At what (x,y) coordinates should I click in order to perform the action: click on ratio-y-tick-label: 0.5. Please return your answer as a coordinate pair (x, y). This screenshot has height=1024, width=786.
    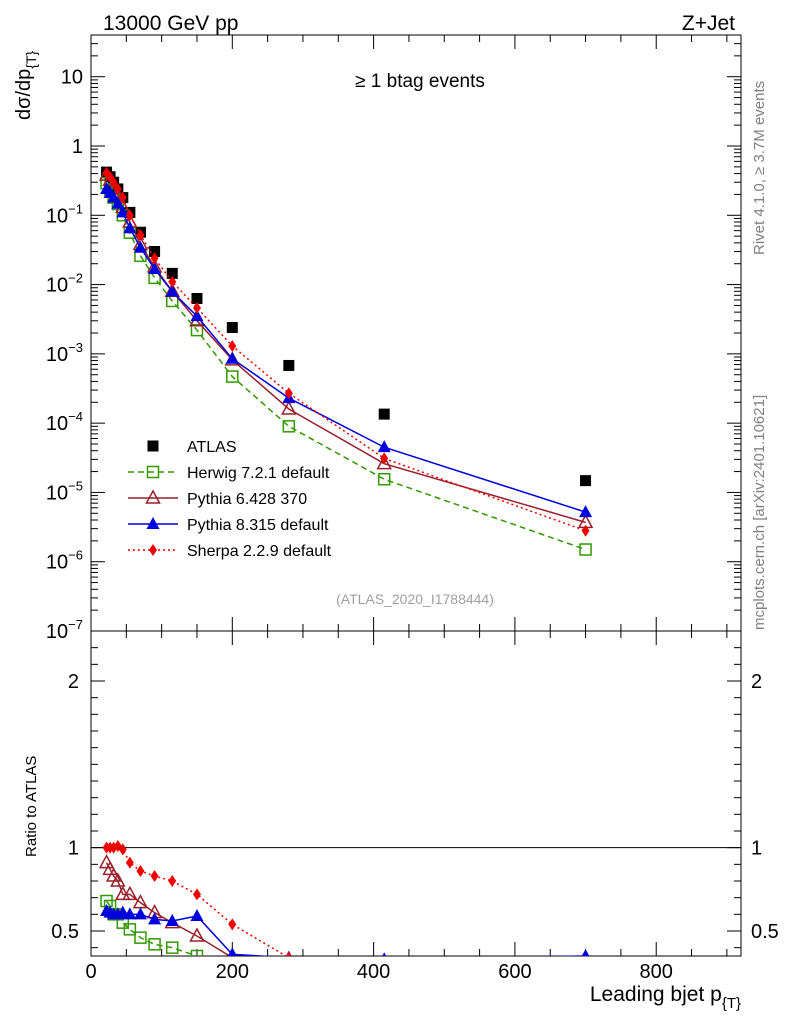
    Looking at the image, I should click on (65, 932).